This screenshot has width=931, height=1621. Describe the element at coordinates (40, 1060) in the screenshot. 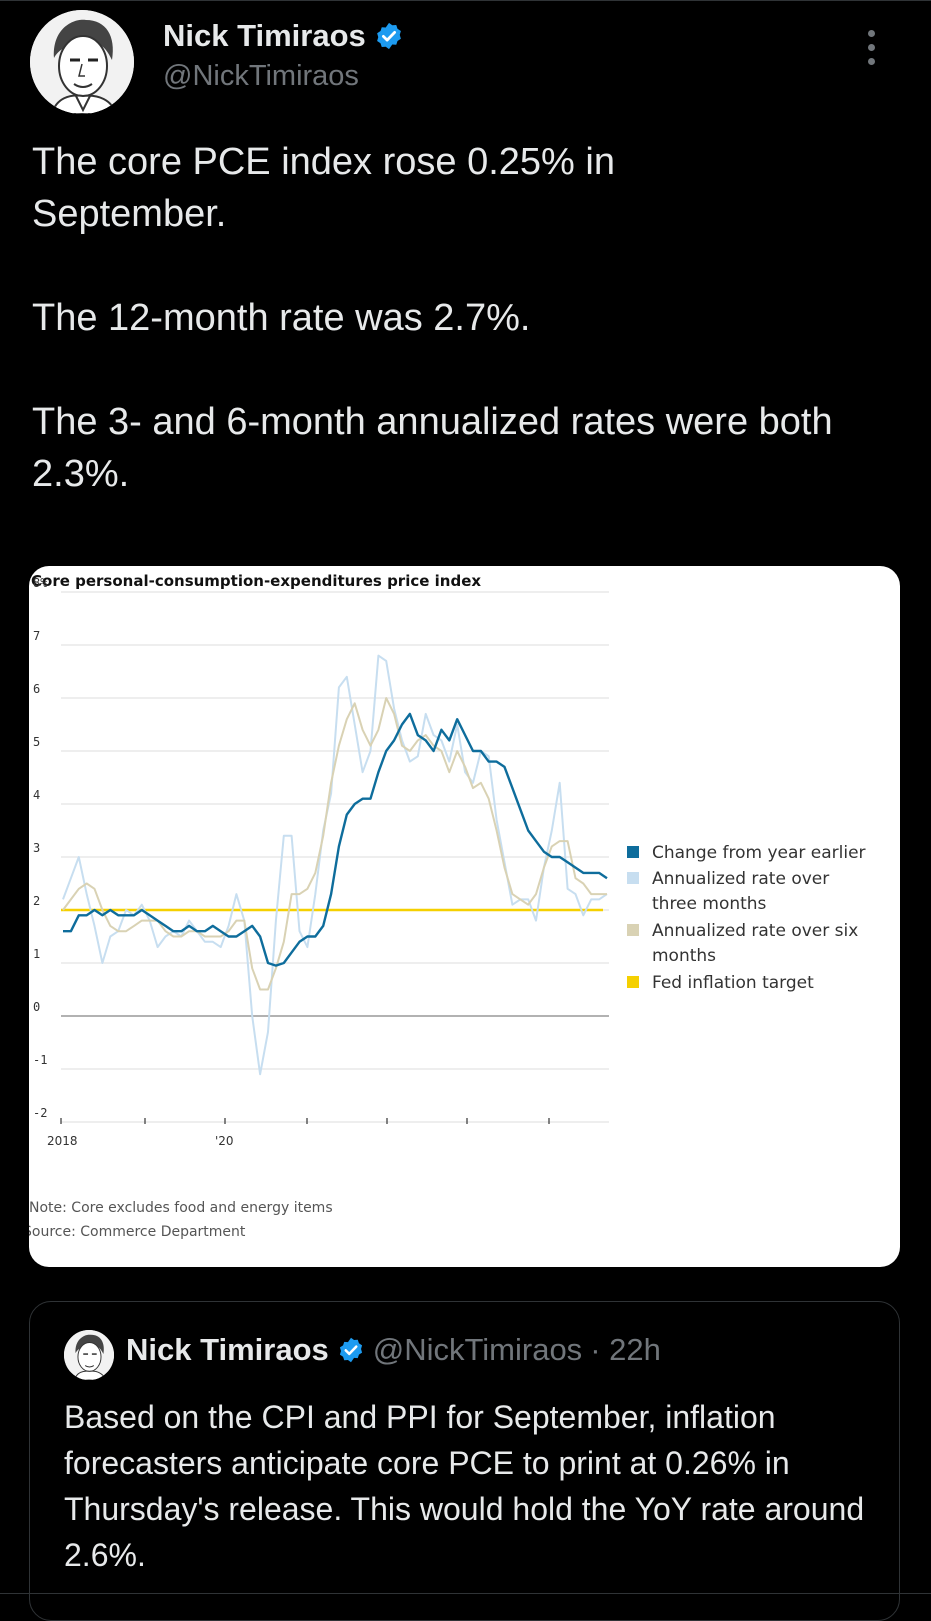

I see `y-tick-label: -1` at that location.